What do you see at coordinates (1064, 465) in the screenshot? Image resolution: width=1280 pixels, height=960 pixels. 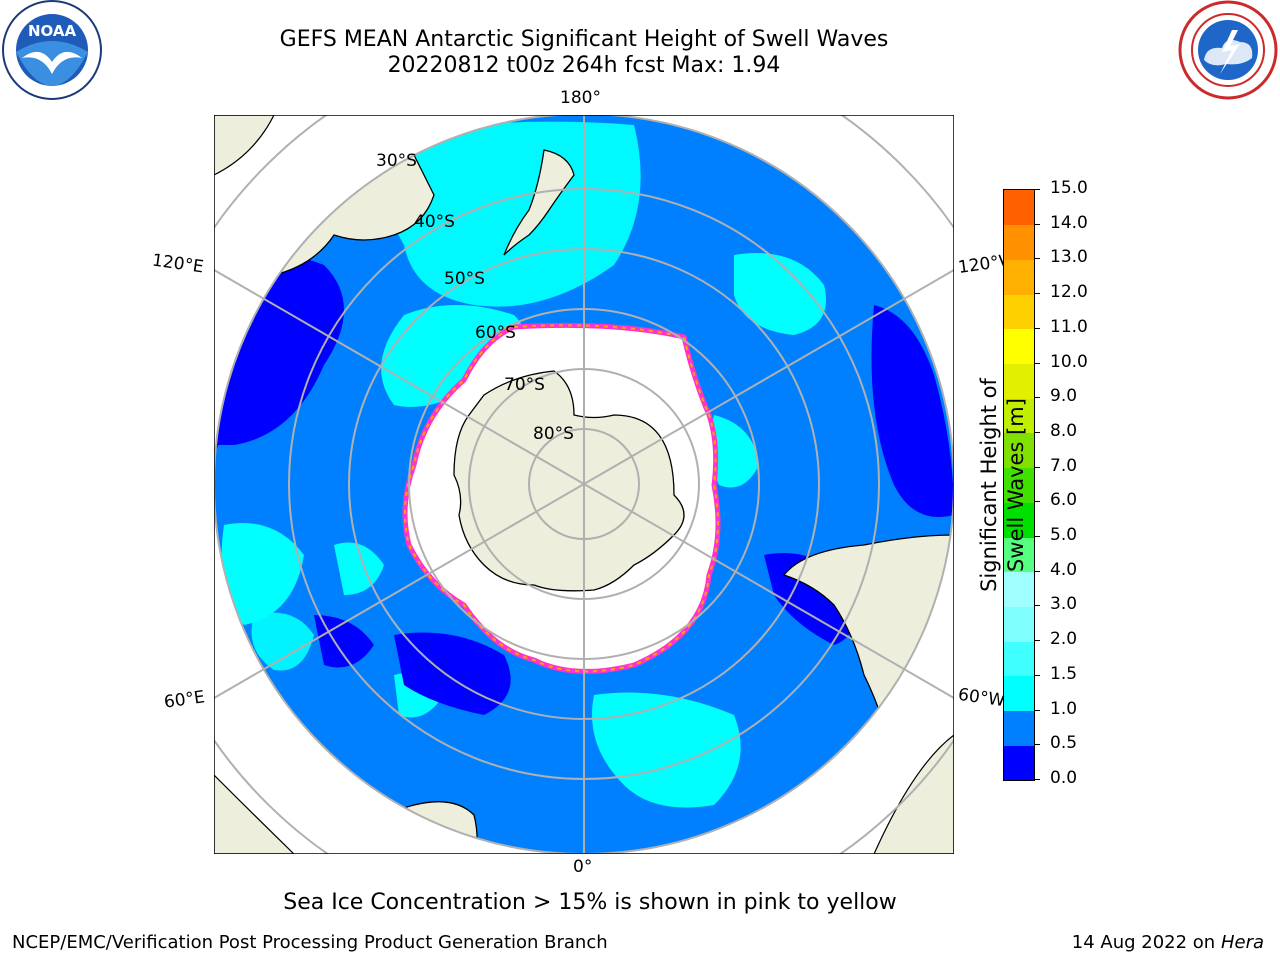 I see `colorbar-tick-label: 7.0` at bounding box center [1064, 465].